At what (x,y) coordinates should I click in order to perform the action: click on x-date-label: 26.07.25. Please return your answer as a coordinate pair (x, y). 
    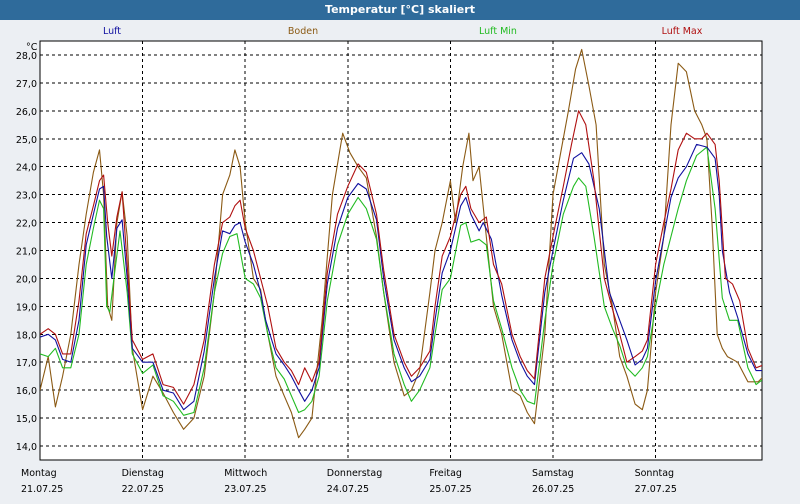
    Looking at the image, I should click on (553, 489).